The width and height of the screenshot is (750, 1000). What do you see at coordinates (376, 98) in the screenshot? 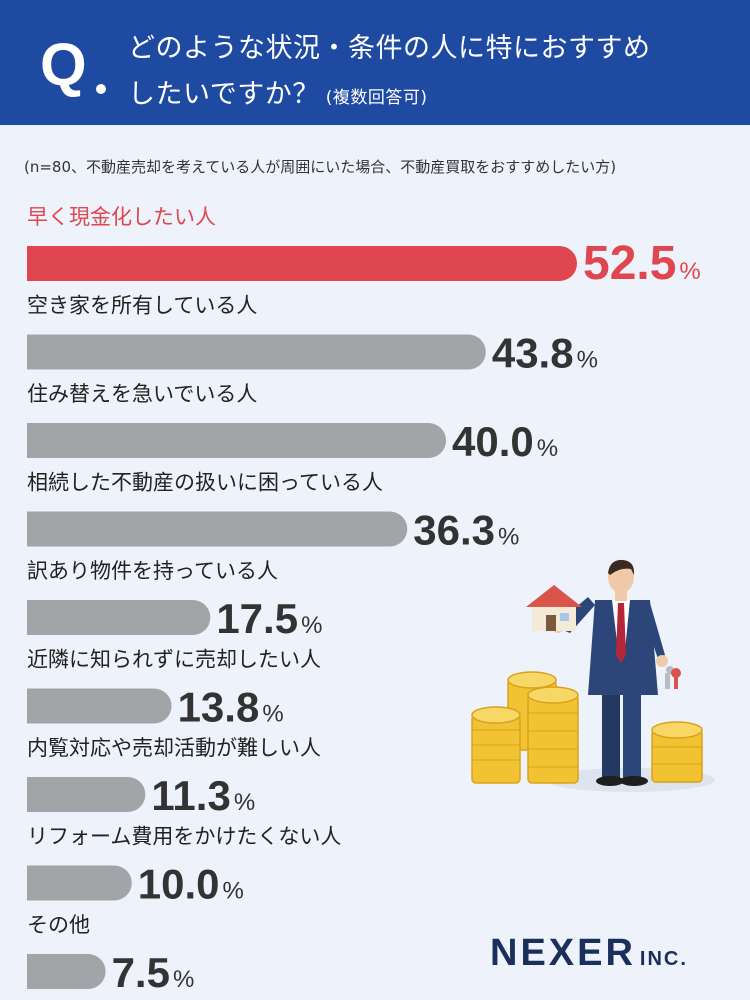
I see `question-note: (複数回答可)` at bounding box center [376, 98].